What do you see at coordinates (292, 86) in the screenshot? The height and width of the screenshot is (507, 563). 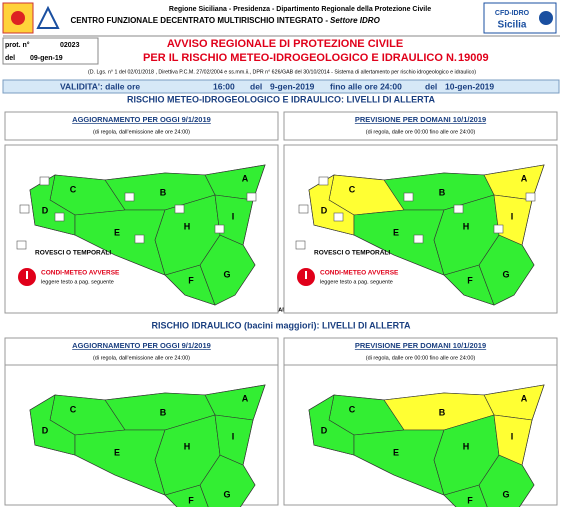 I see `validity-from-date: 9-gen-2019` at bounding box center [292, 86].